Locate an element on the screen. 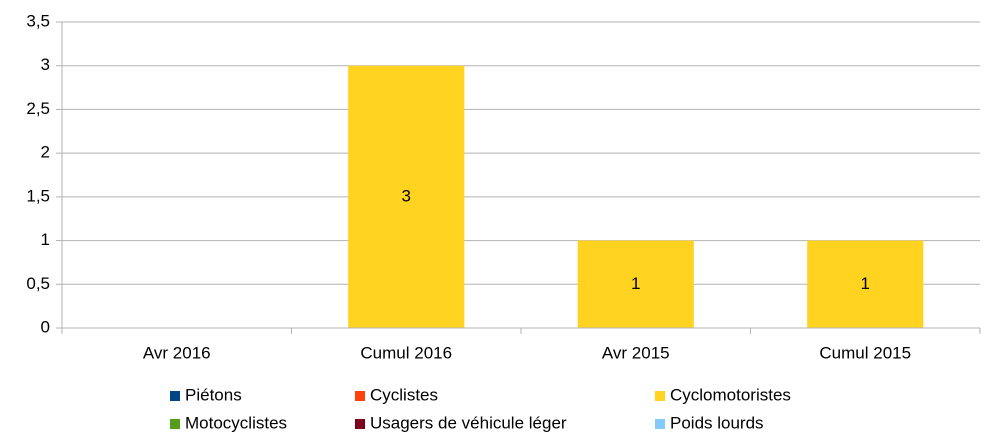 The image size is (984, 437). legend-label: Cyclistes is located at coordinates (404, 394).